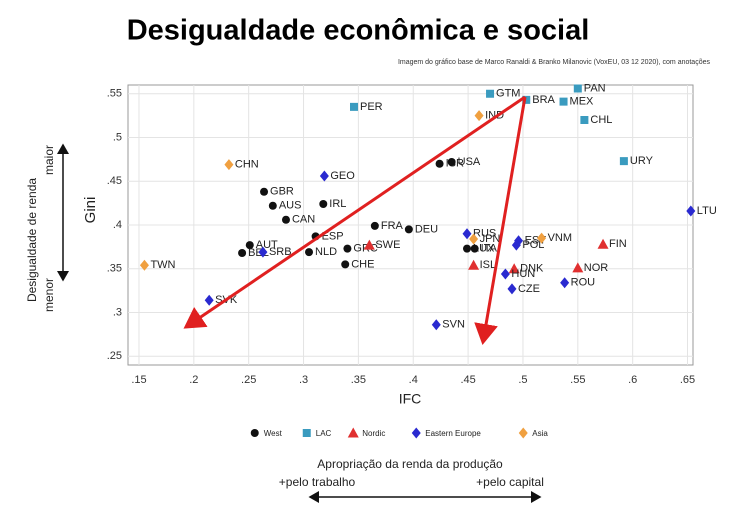 The height and width of the screenshot is (513, 750). Describe the element at coordinates (508, 94) in the screenshot. I see `point-label: GTM` at that location.